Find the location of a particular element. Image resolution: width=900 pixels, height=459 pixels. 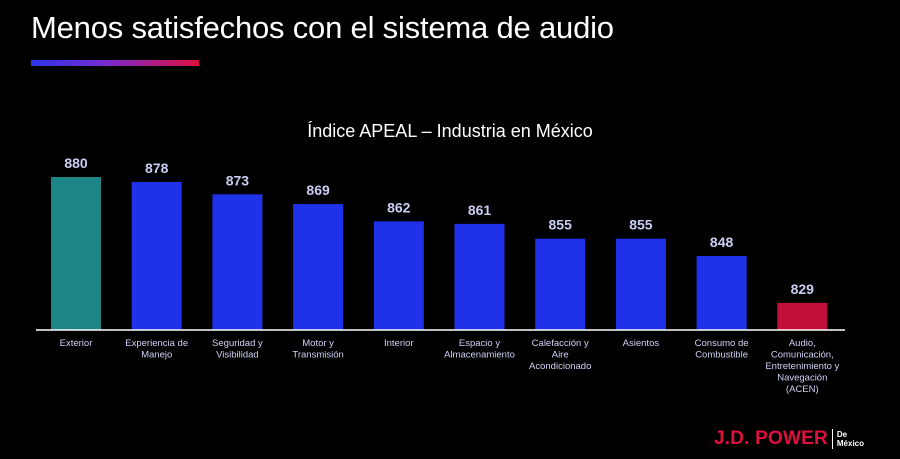

bar-value-label: 878 is located at coordinates (157, 168).